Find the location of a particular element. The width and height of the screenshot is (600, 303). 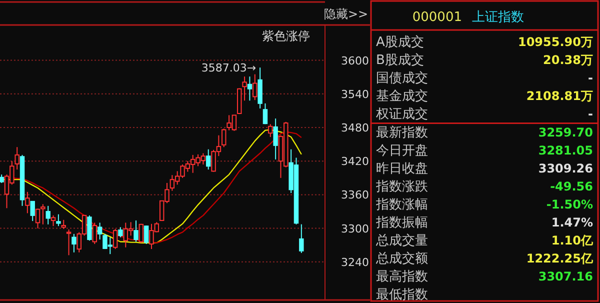

category-label: A股成交 is located at coordinates (400, 42).